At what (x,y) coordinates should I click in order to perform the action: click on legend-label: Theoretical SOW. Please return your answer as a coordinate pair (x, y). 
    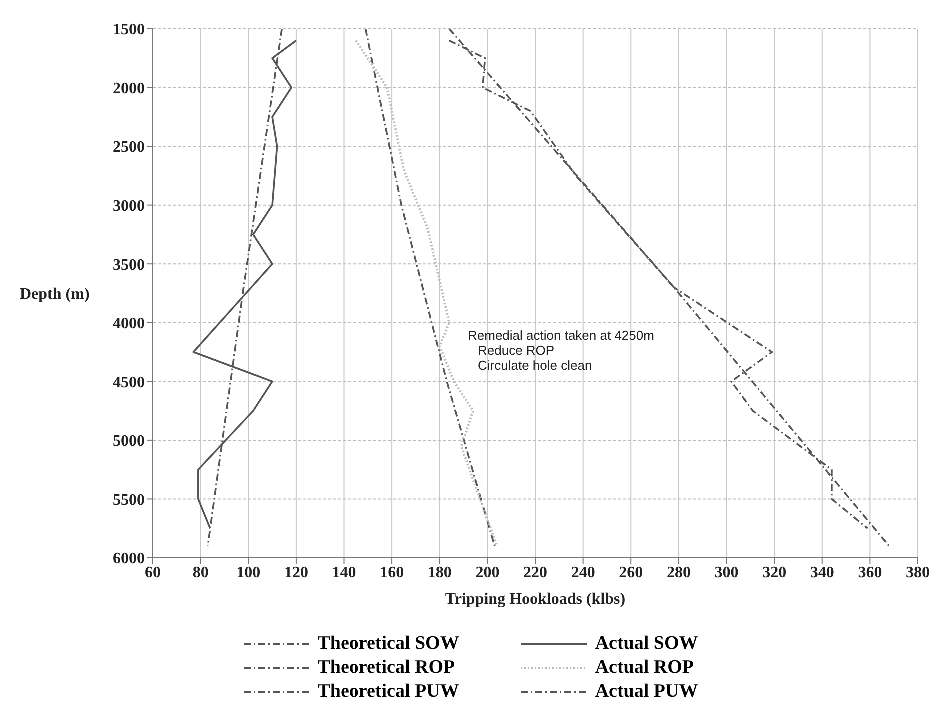
    Looking at the image, I should click on (389, 644).